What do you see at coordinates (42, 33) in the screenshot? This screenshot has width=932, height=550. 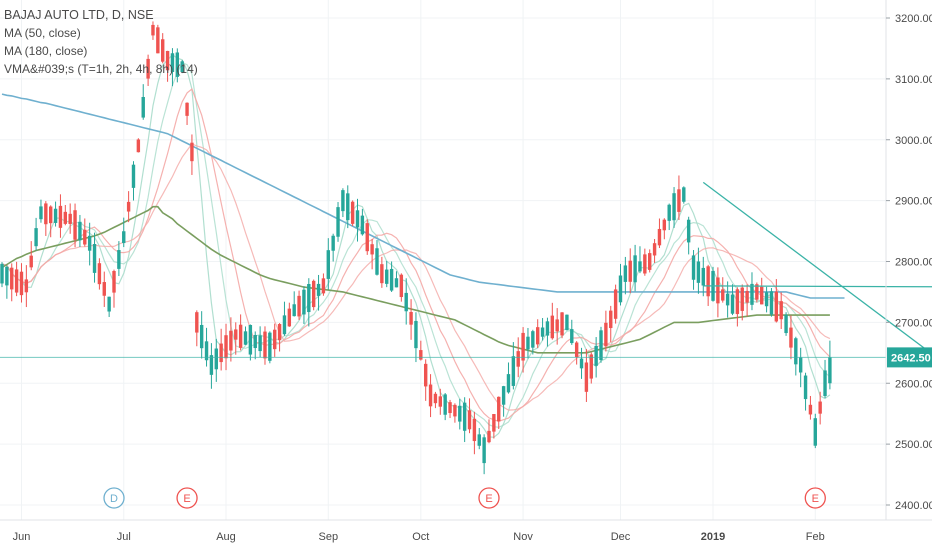 I see `legend-ma50: MA (50, close)` at bounding box center [42, 33].